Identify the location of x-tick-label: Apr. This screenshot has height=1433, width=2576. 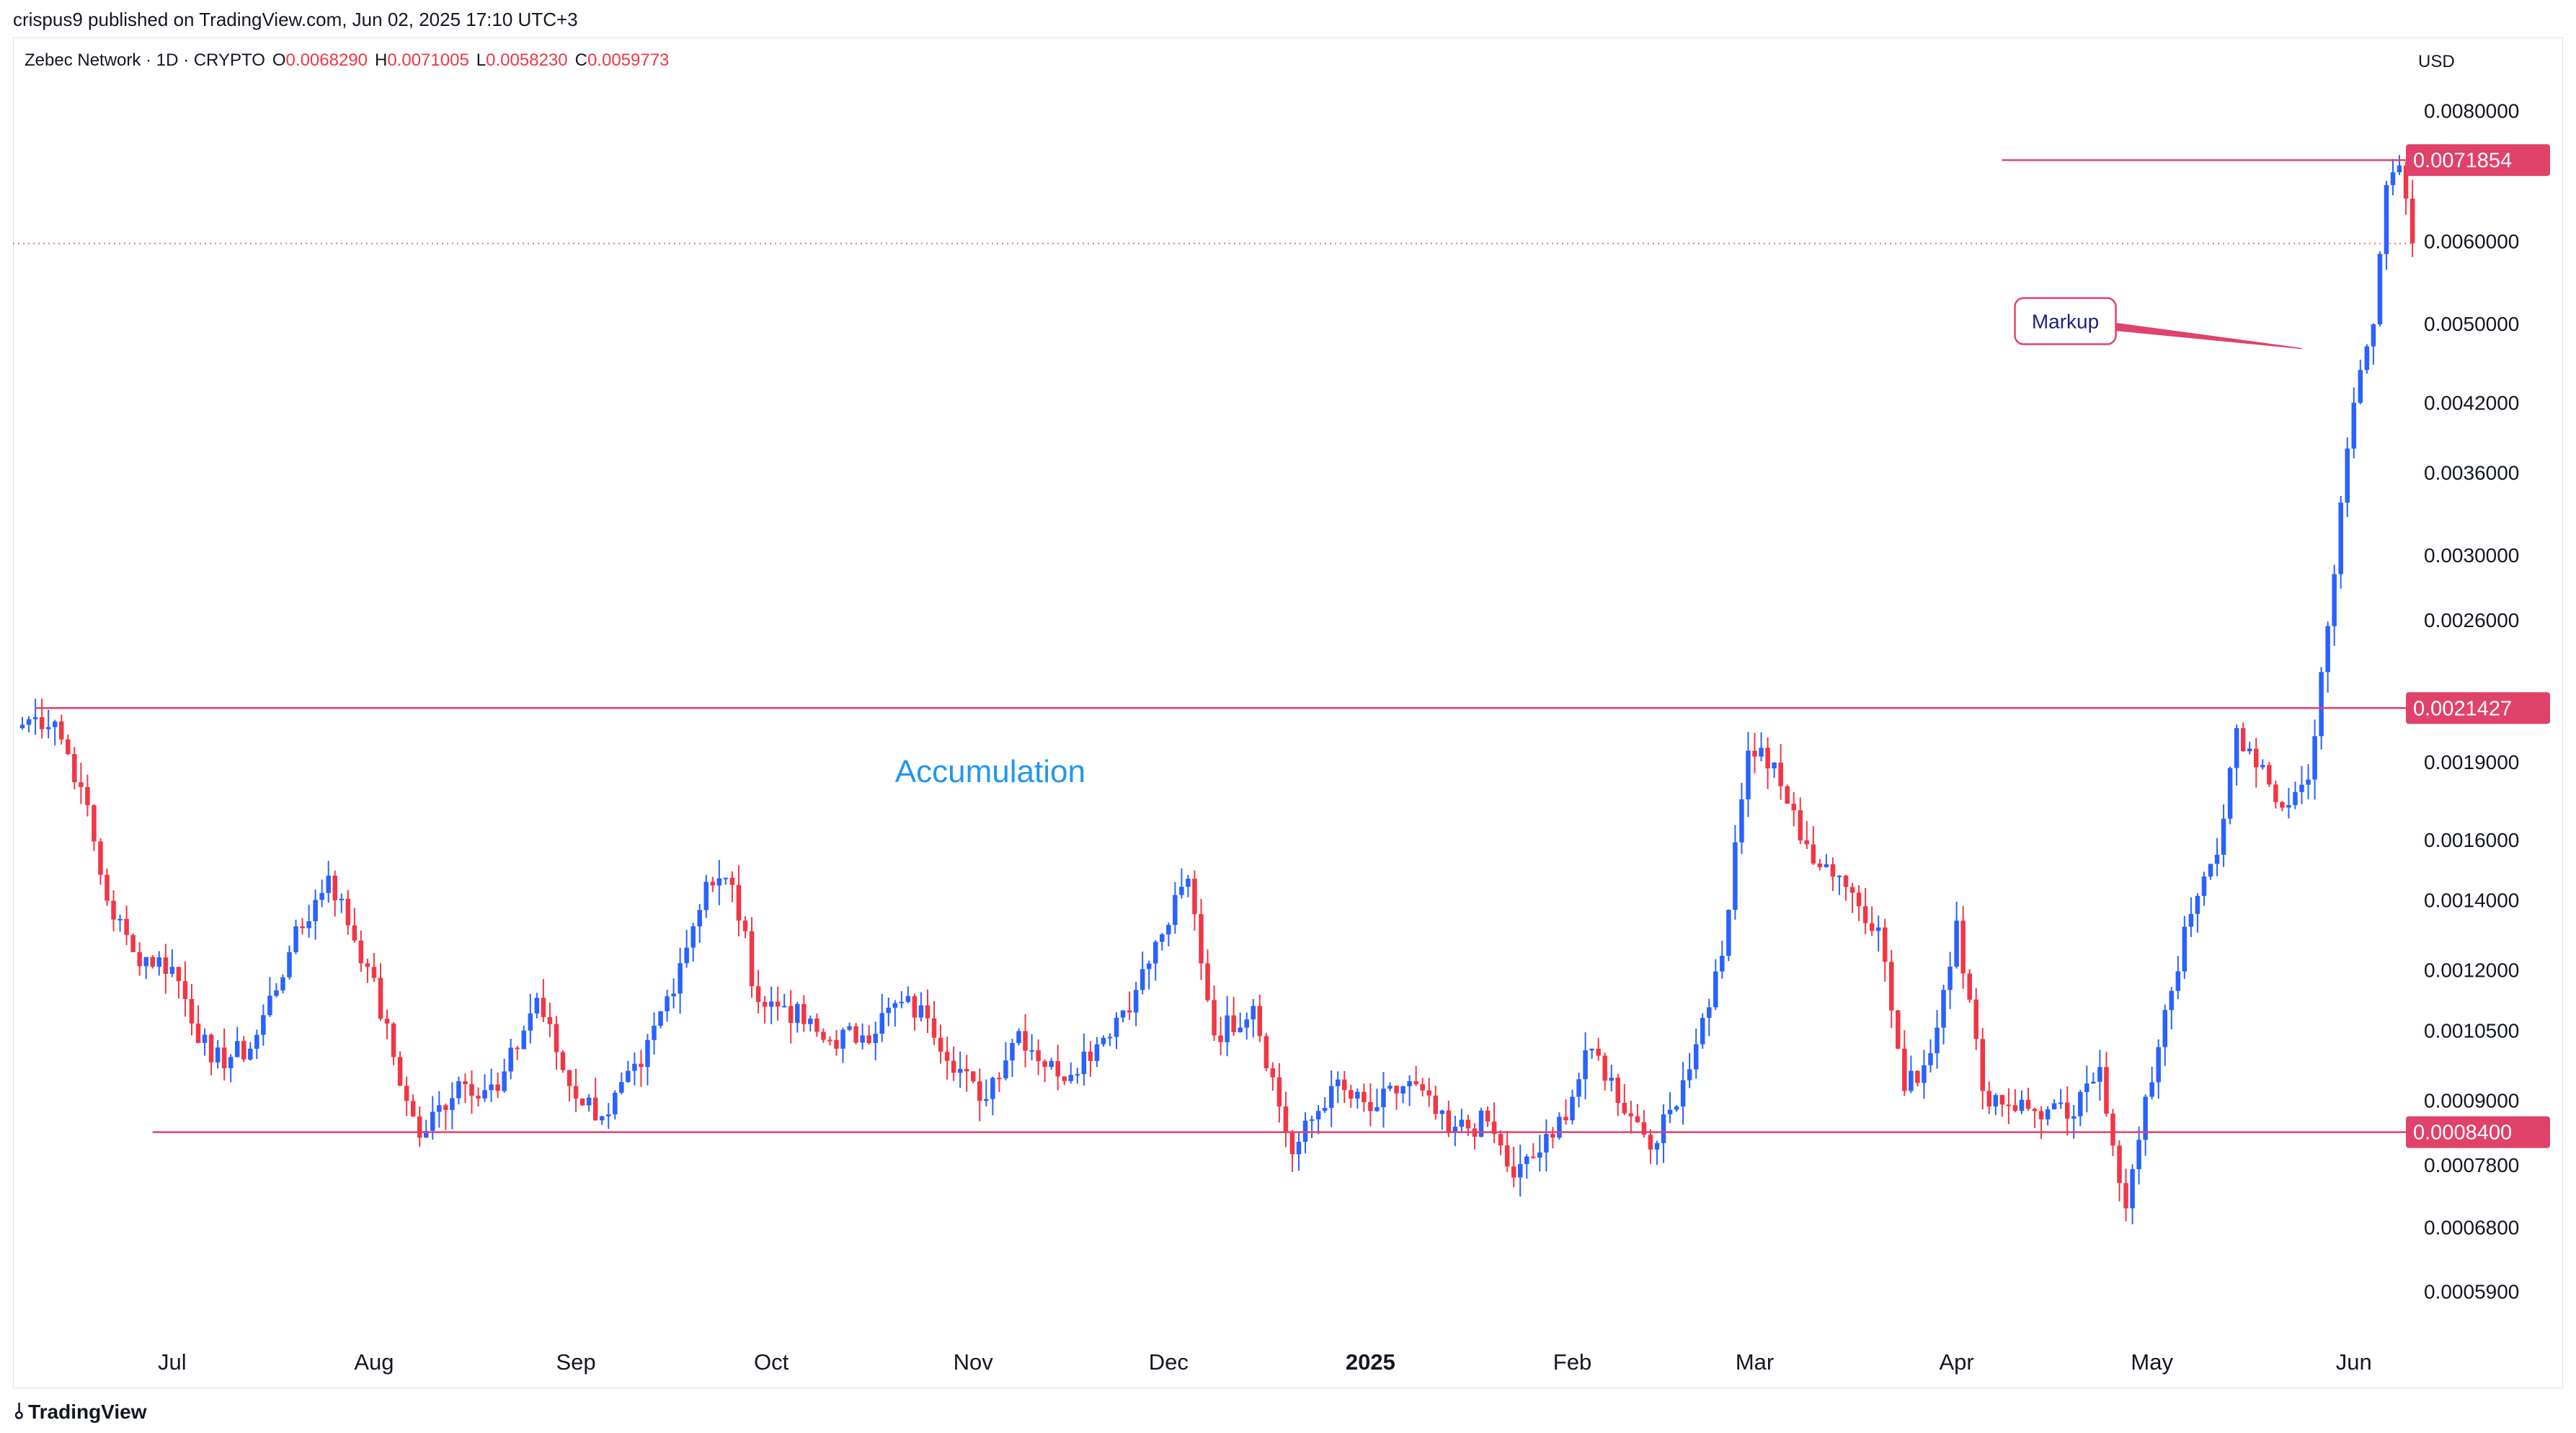
(1956, 1362).